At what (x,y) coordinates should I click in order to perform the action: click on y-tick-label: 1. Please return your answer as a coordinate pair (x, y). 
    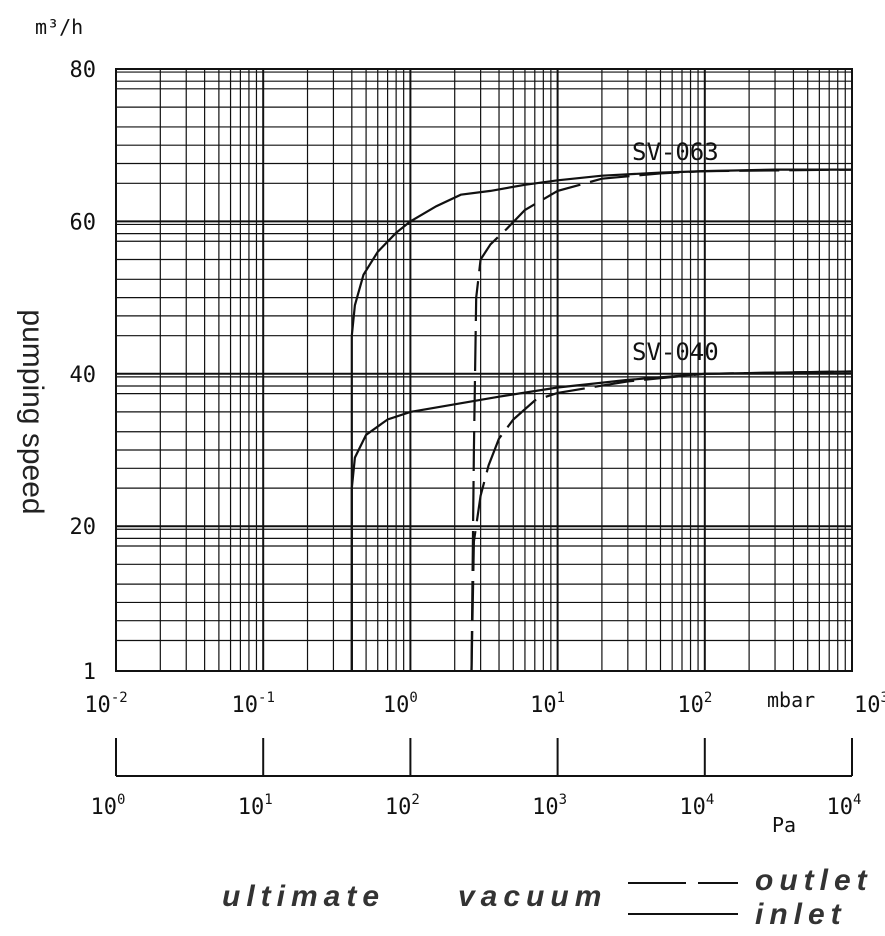
    Looking at the image, I should click on (89, 672).